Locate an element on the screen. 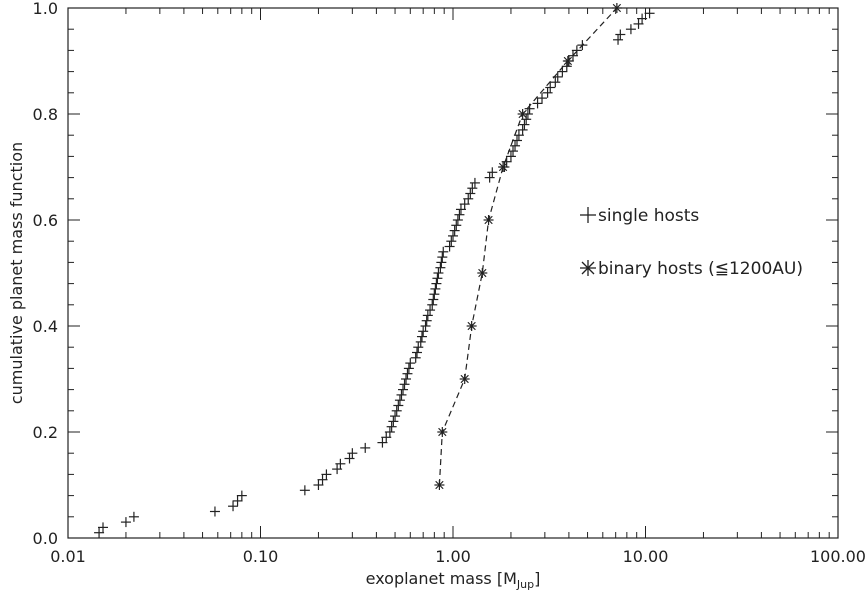 The width and height of the screenshot is (868, 595). legend-entry-single-hosts: single hosts is located at coordinates (639, 216).